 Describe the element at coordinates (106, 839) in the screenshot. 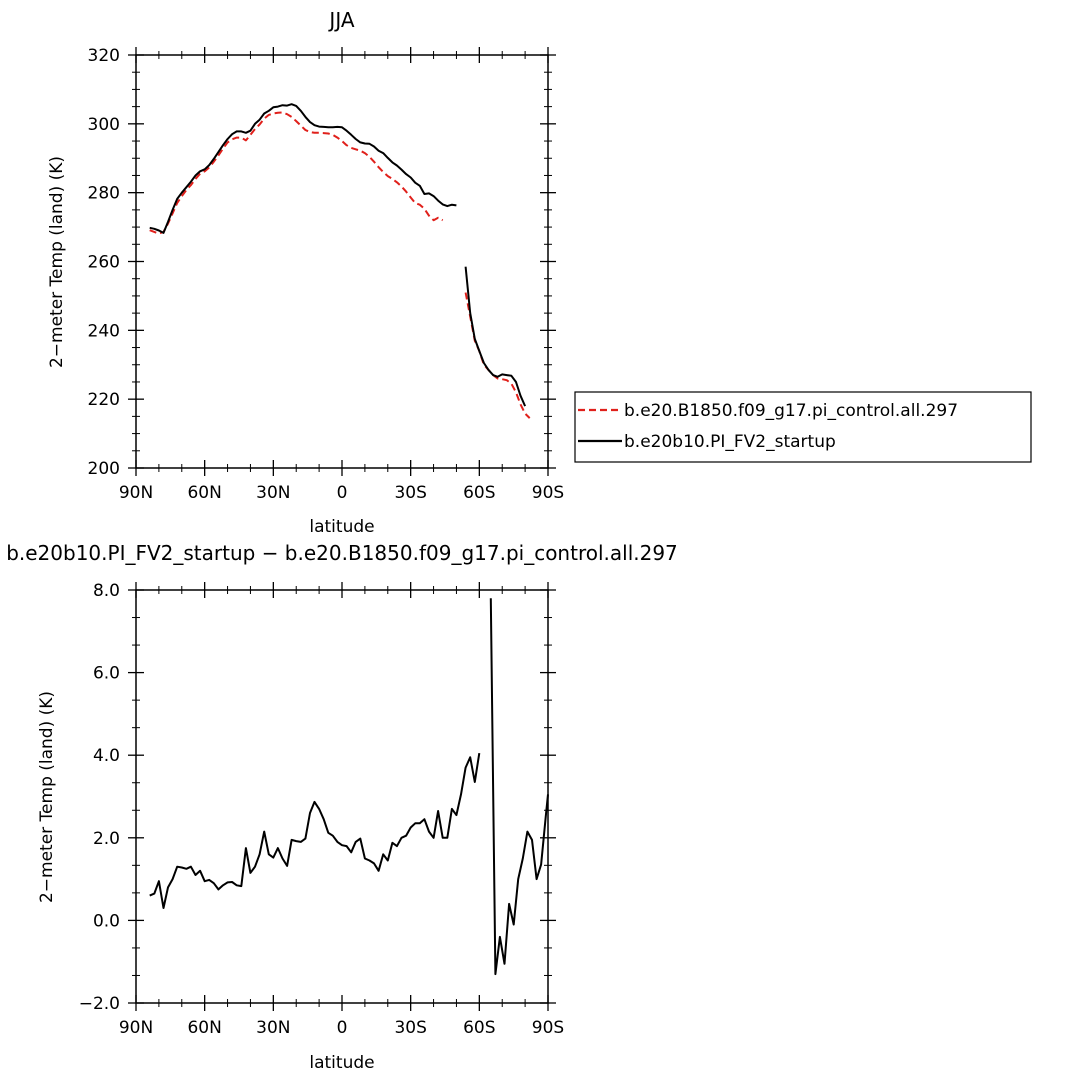

I see `y-tick-label: 2.0` at that location.